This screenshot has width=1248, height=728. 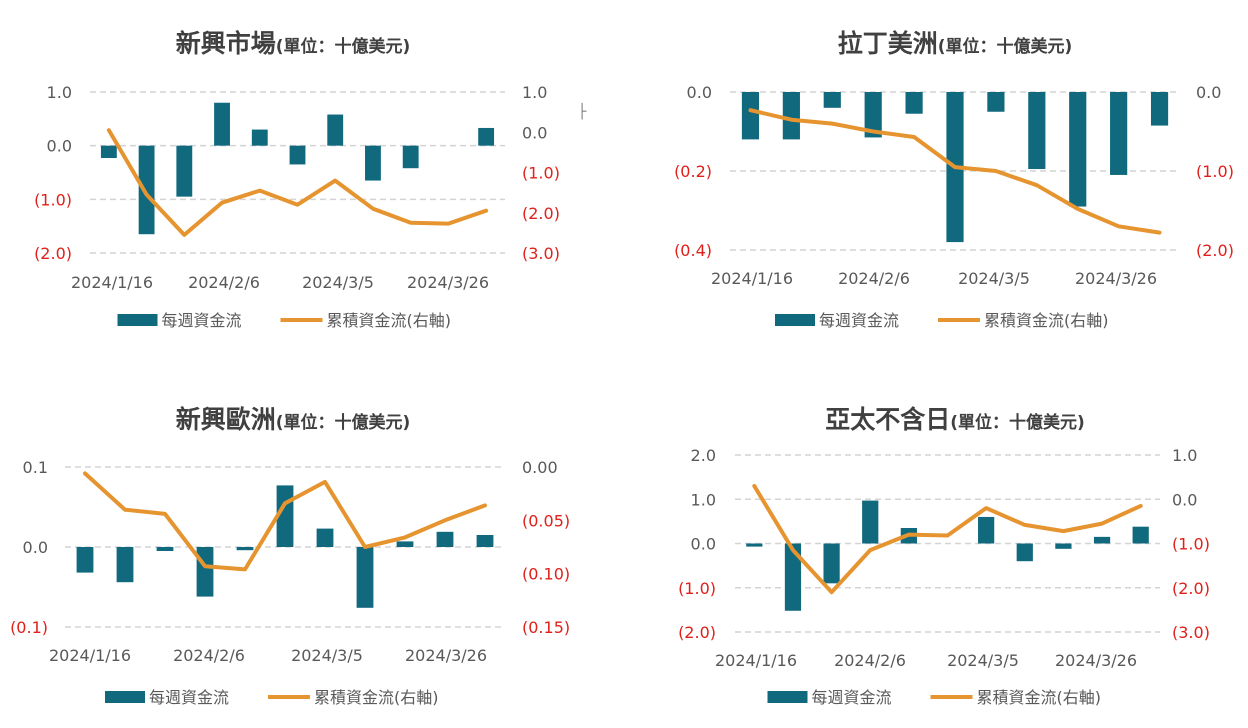 I want to click on chart-title: 新興市場(單位：十億美元), so click(x=293, y=43).